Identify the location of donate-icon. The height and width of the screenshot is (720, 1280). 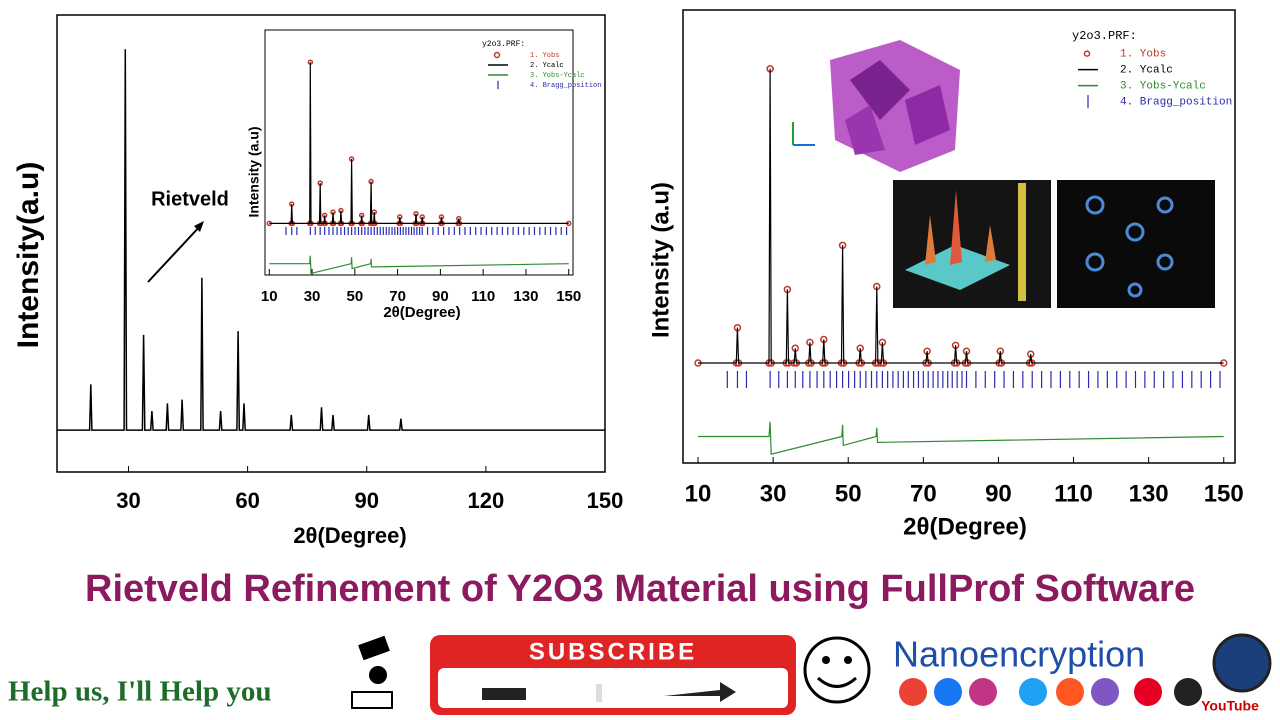
(372, 672).